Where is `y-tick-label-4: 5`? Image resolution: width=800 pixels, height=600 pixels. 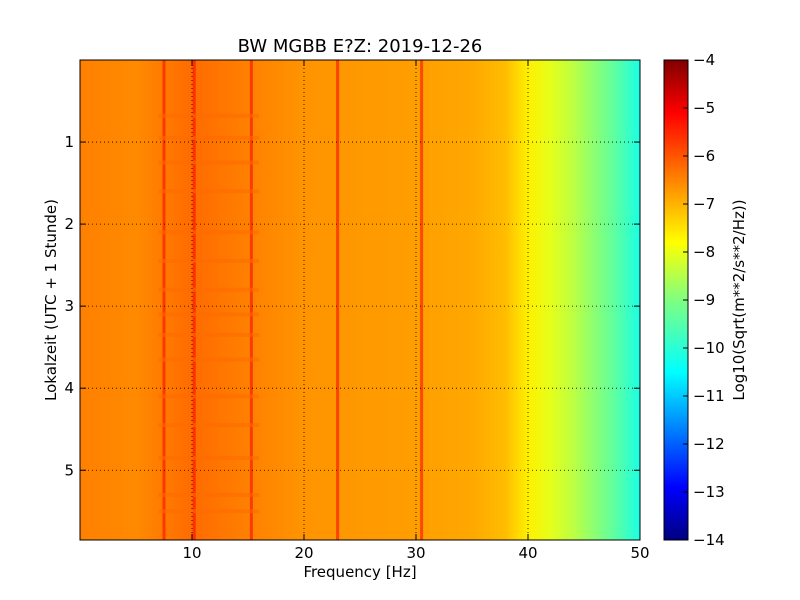
y-tick-label-4: 5 is located at coordinates (69, 470).